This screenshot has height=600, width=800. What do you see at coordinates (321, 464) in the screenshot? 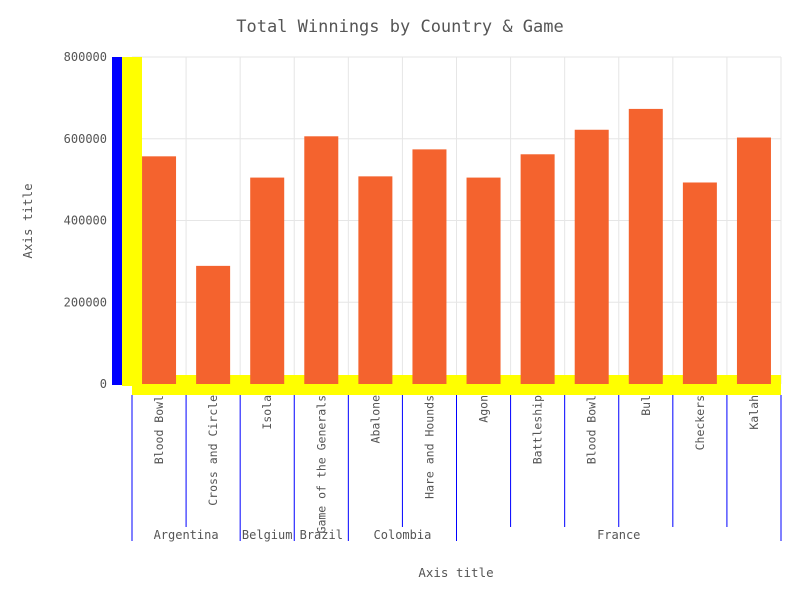
I see `x-category-label: Game of the Generals` at bounding box center [321, 464].